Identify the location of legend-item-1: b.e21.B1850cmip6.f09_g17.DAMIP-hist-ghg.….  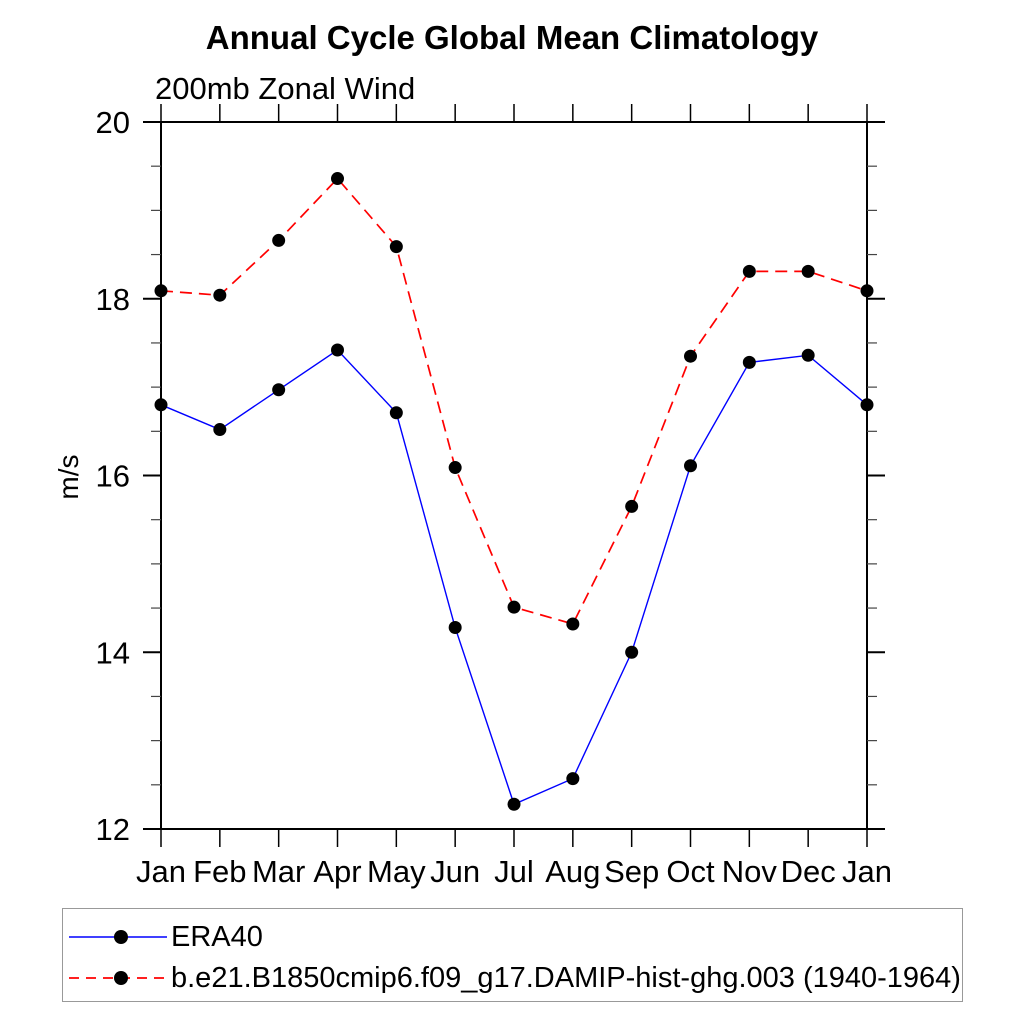
(514, 978).